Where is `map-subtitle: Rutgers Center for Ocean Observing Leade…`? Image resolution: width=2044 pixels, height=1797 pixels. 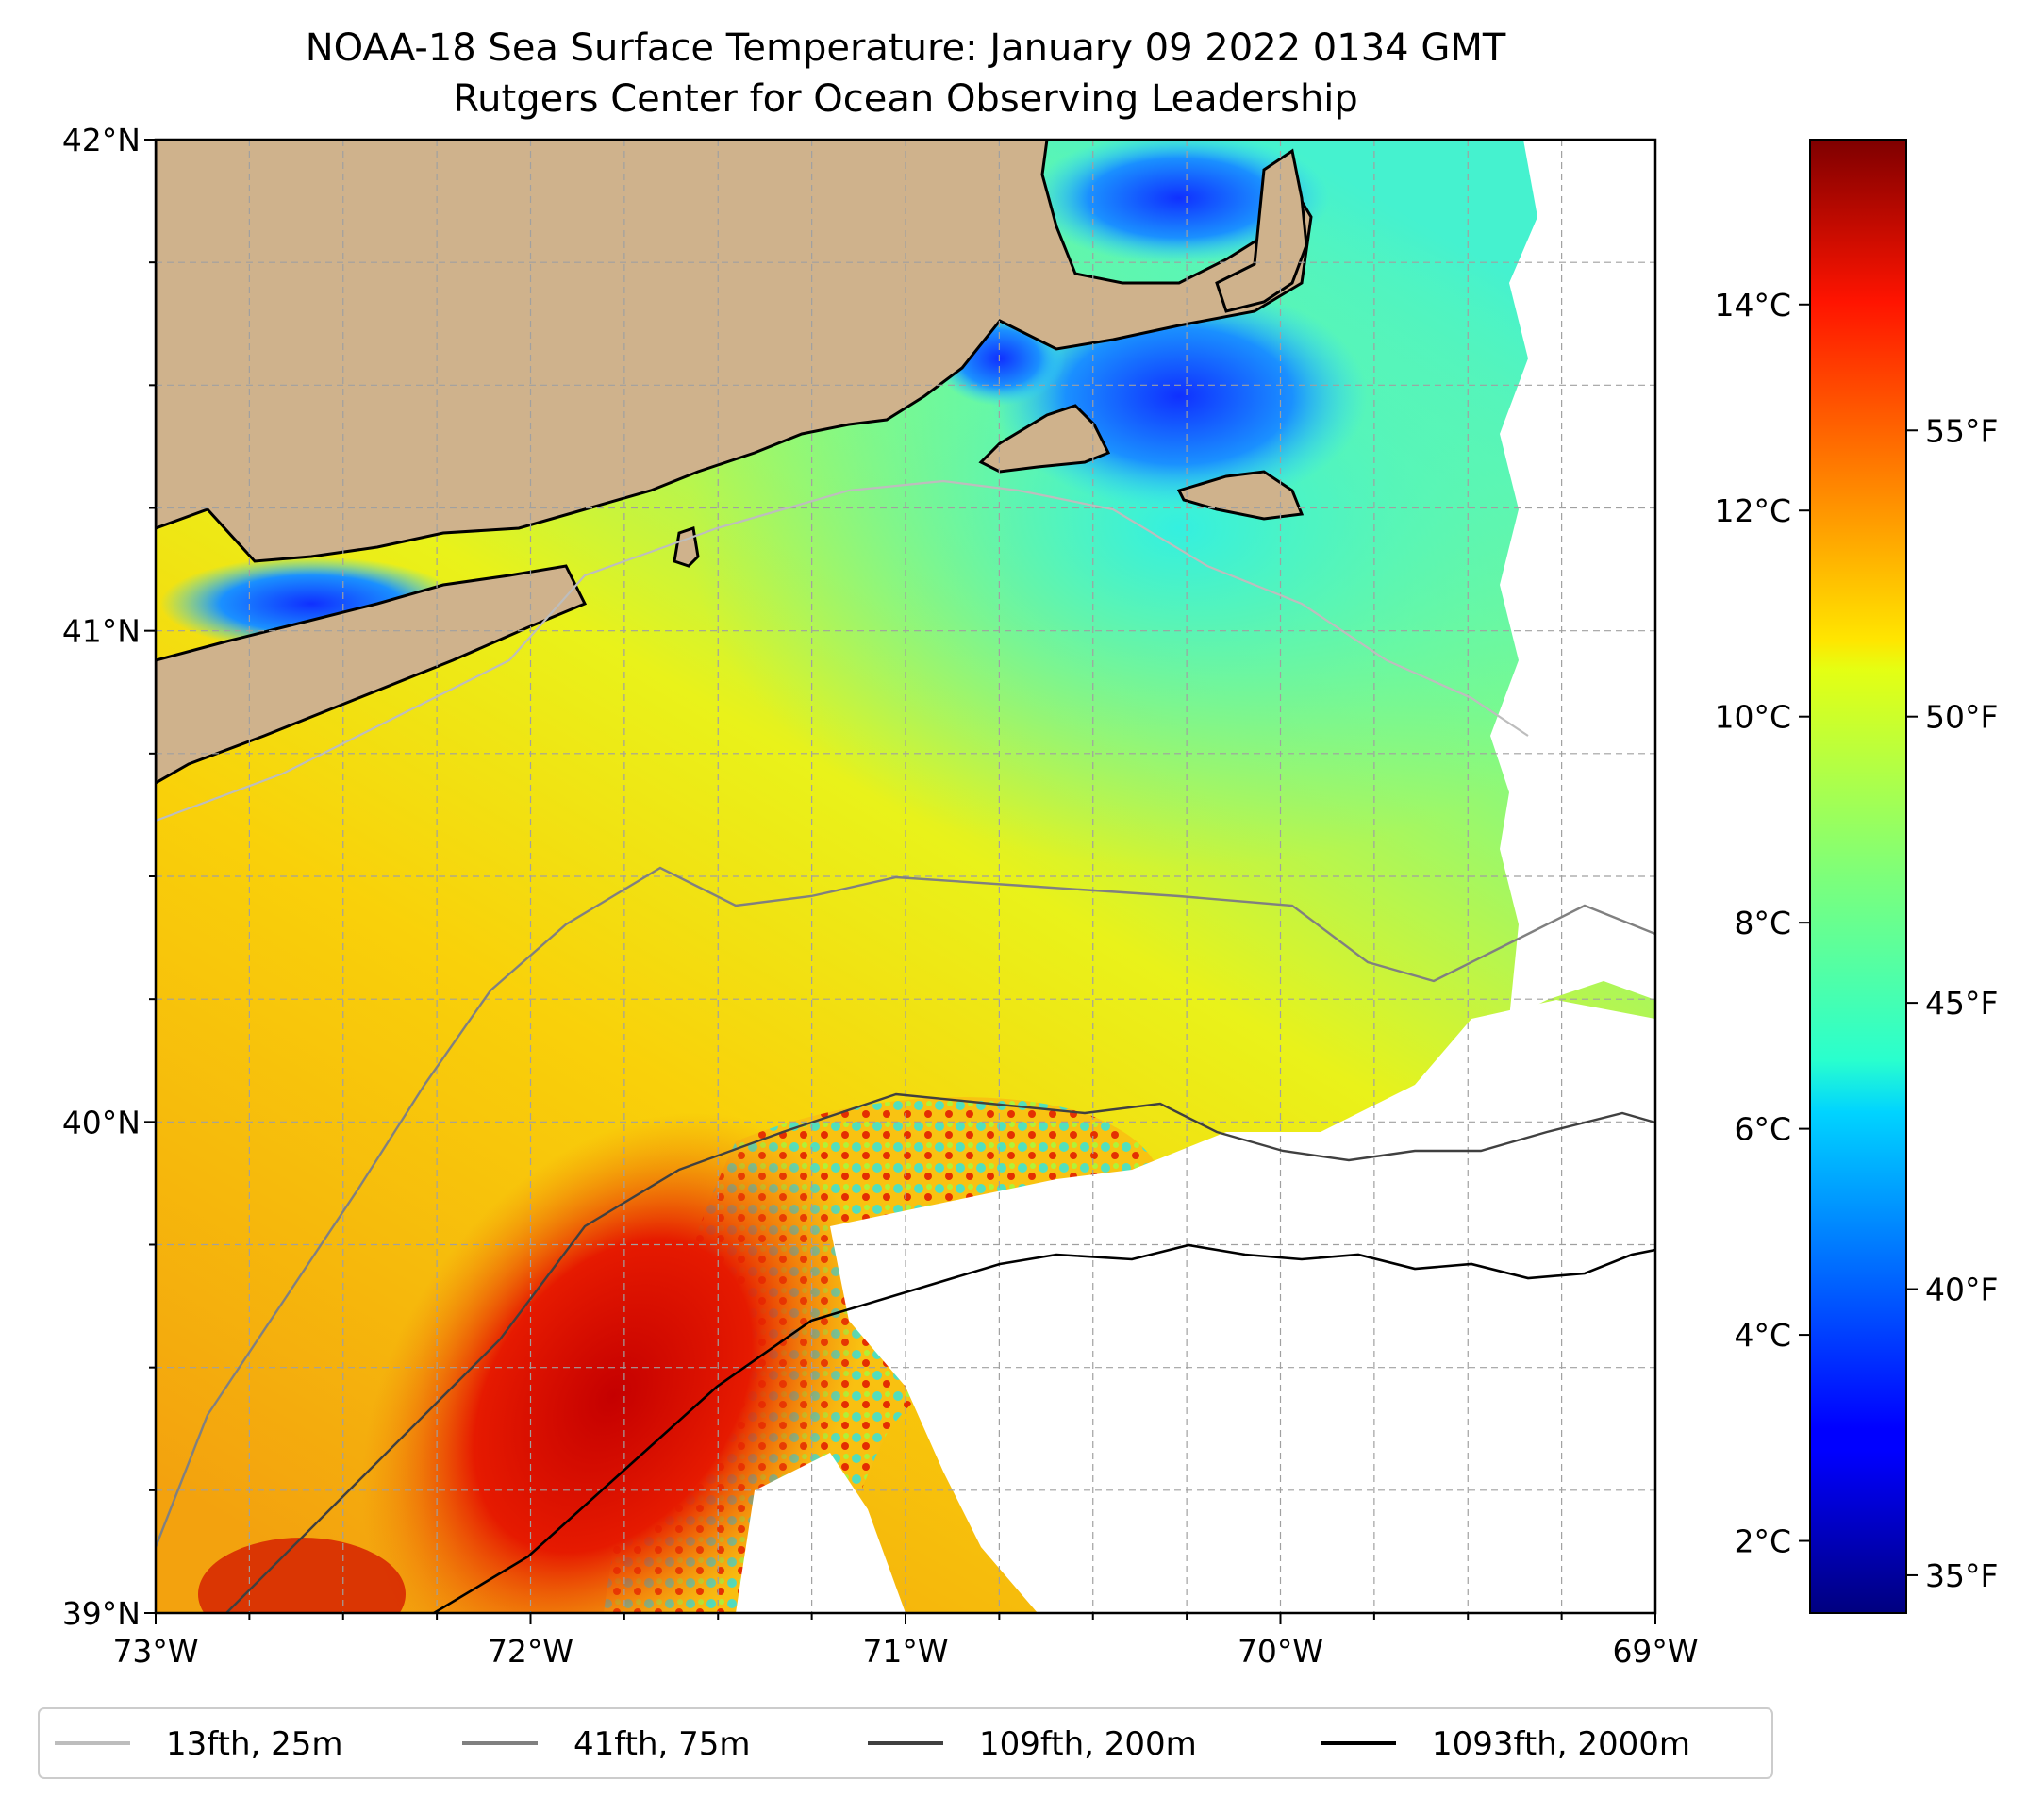 map-subtitle: Rutgers Center for Ocean Observing Leade… is located at coordinates (905, 99).